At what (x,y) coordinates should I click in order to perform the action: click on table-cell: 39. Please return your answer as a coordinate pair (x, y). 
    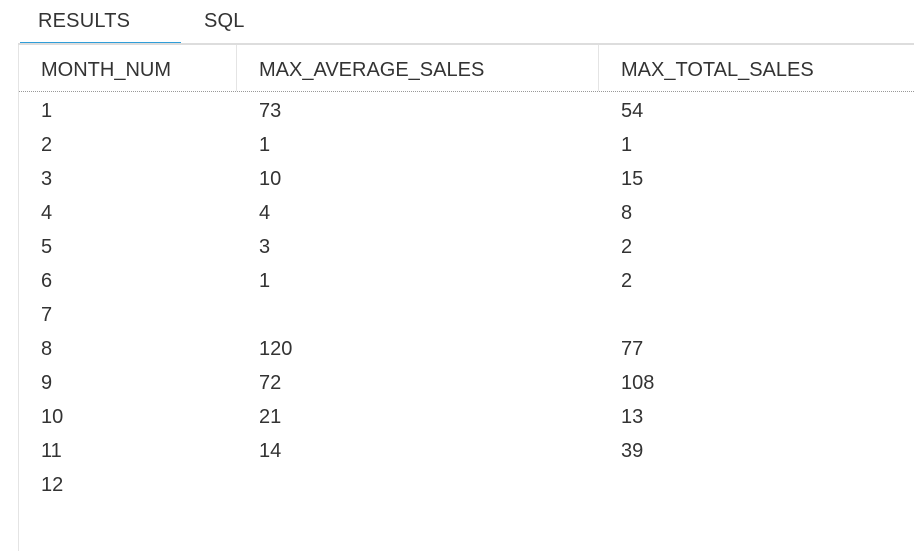
    Looking at the image, I should click on (632, 451).